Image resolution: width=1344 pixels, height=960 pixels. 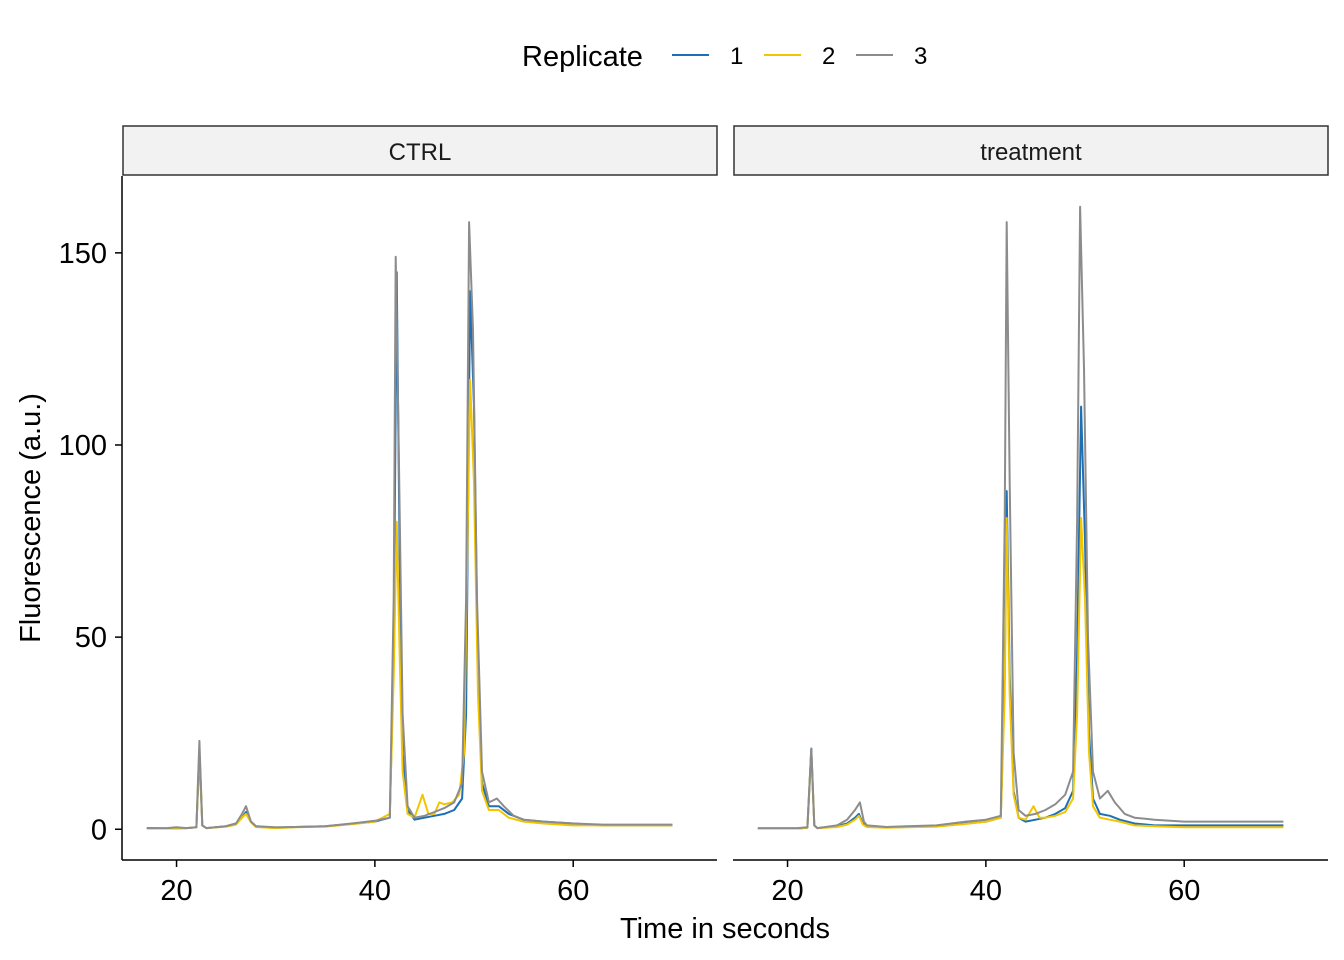 I want to click on legend: Replicate 1 2 3, so click(x=724, y=57).